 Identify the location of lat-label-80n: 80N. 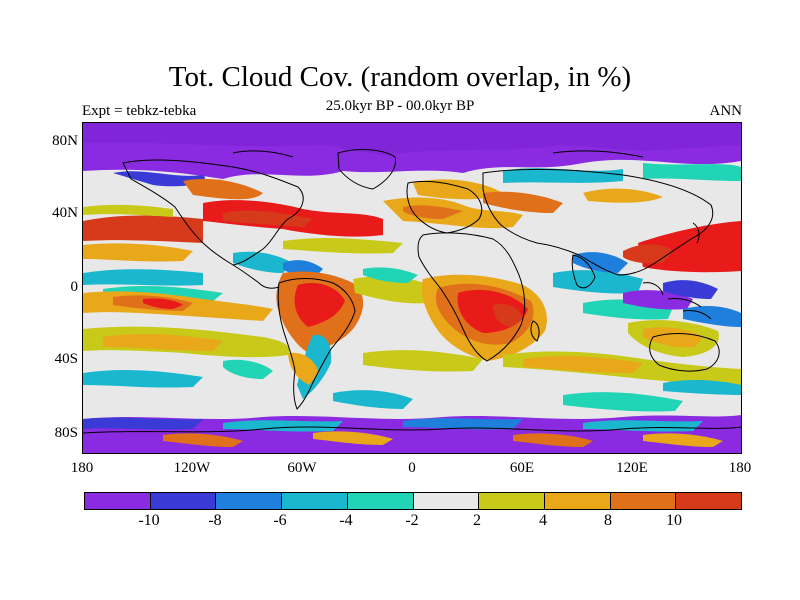
(65, 141).